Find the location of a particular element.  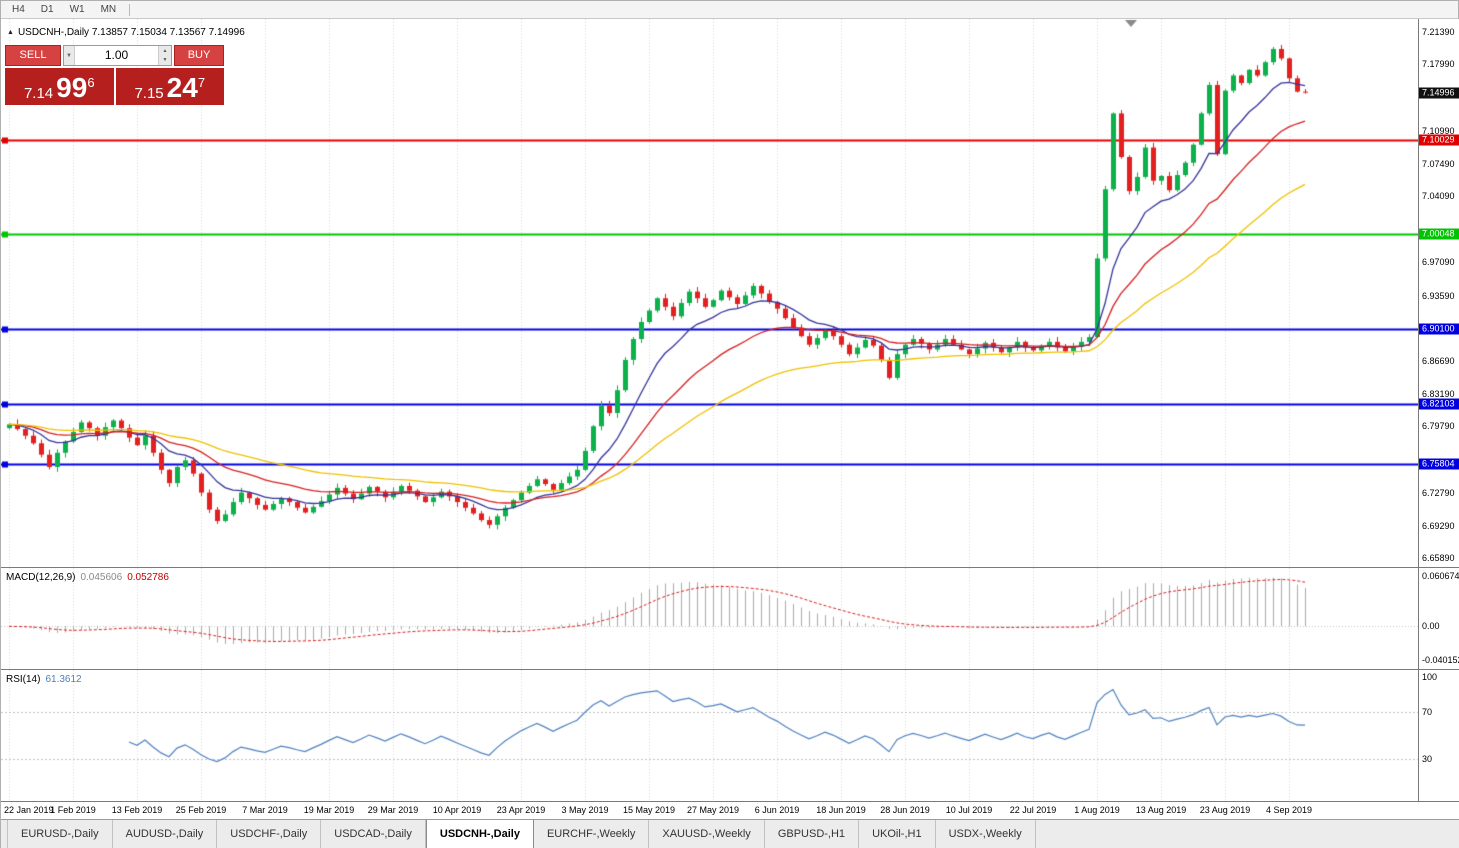

date-label: 10 Apr 2019 is located at coordinates (457, 810).